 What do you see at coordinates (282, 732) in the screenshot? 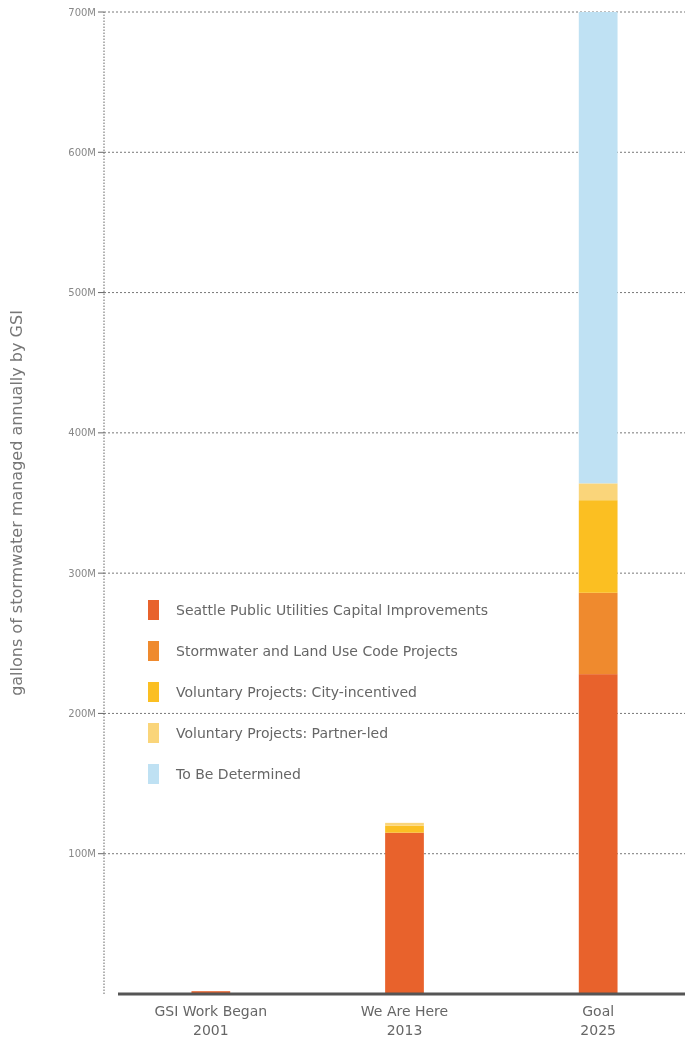
I see `legend-label: Voluntary Projects: Partner-led` at bounding box center [282, 732].